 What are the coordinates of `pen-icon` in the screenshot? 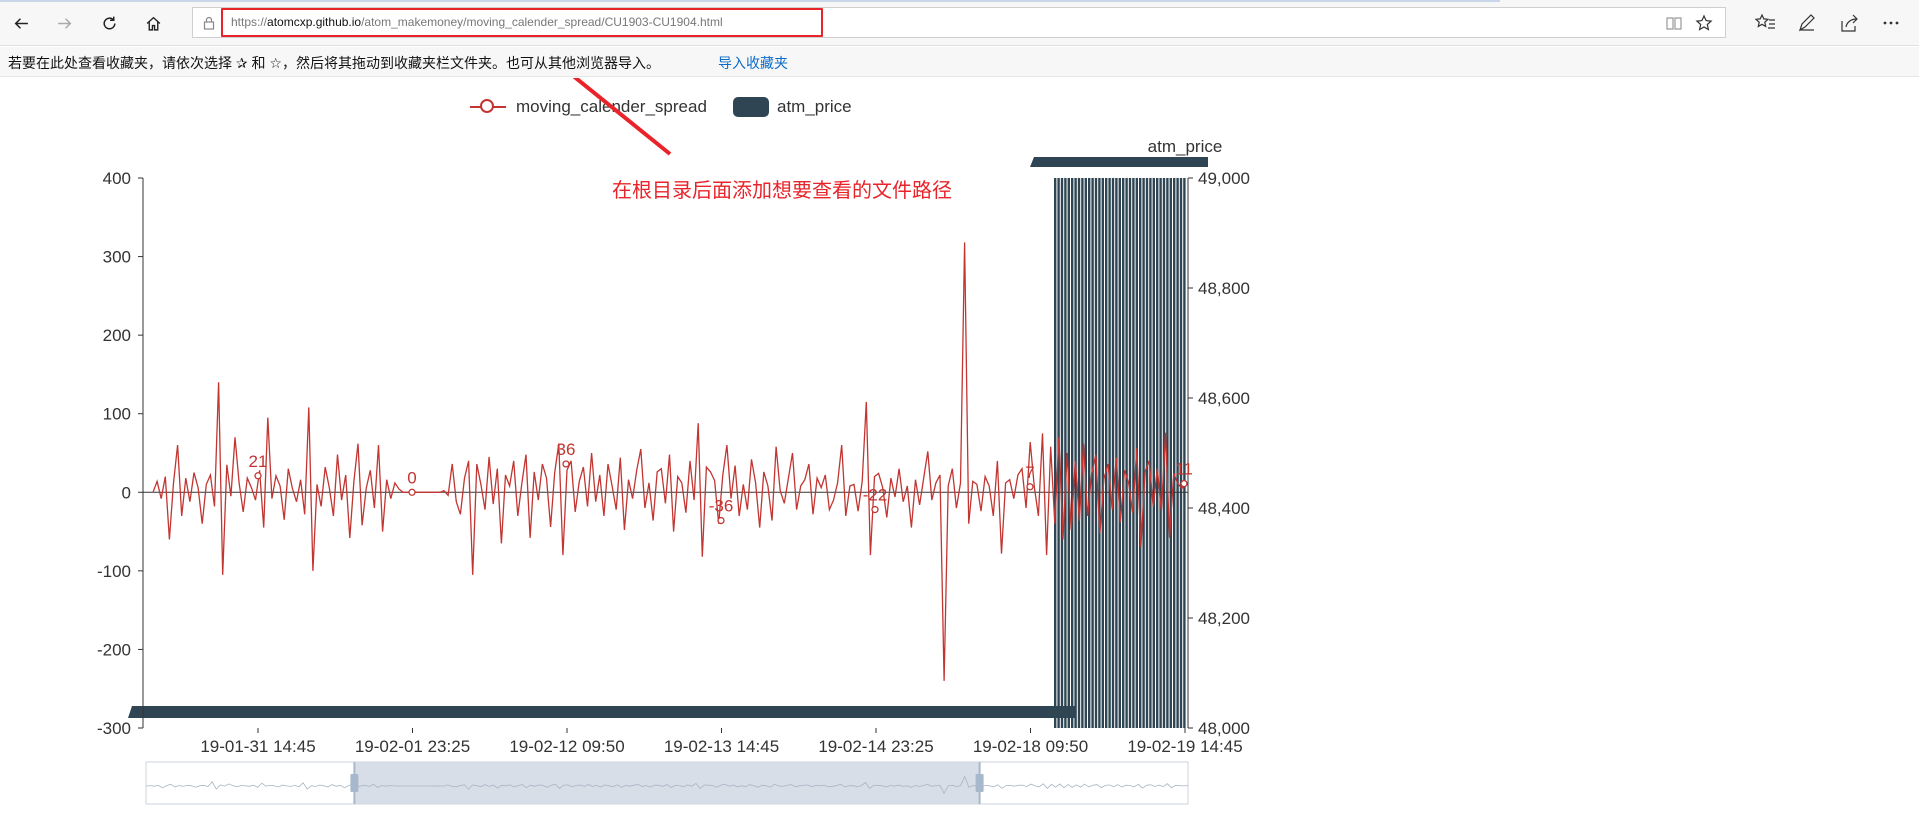 It's located at (1807, 23).